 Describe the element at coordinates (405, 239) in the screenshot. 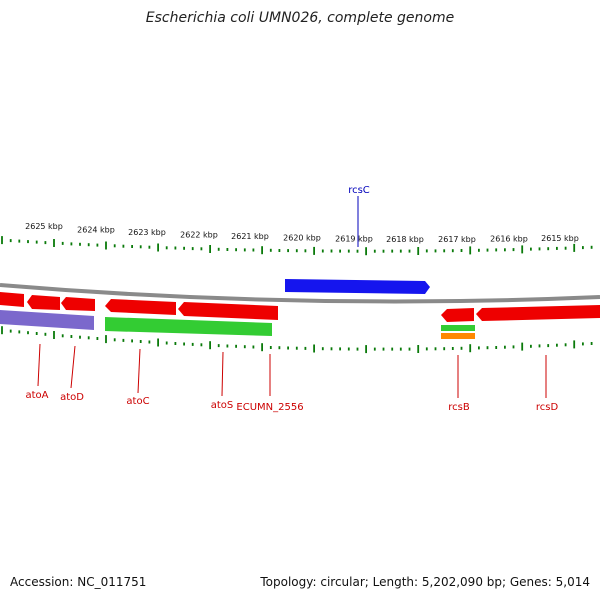

I see `scale-label: 2618 kbp` at that location.